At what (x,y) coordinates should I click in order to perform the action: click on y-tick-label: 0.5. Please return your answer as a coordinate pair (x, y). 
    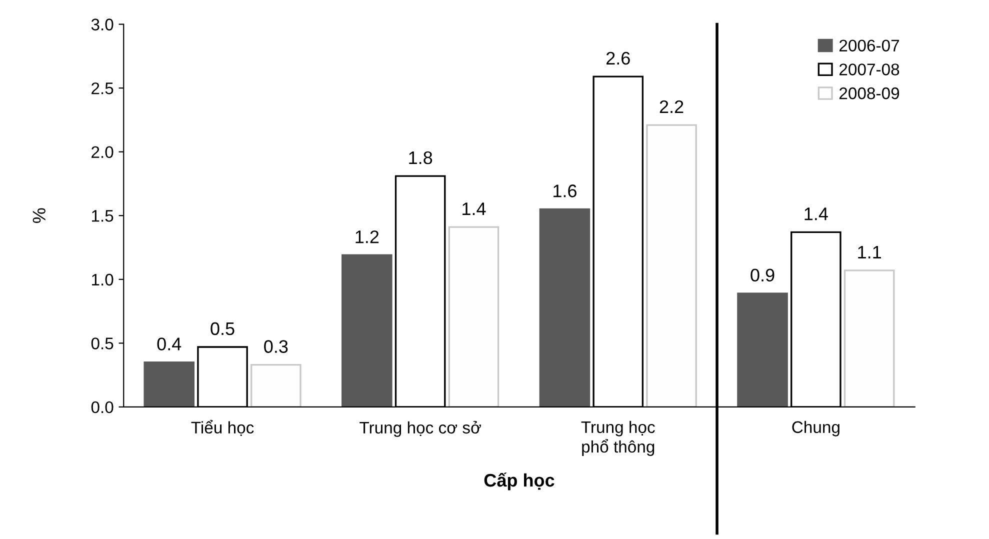
    Looking at the image, I should click on (102, 344).